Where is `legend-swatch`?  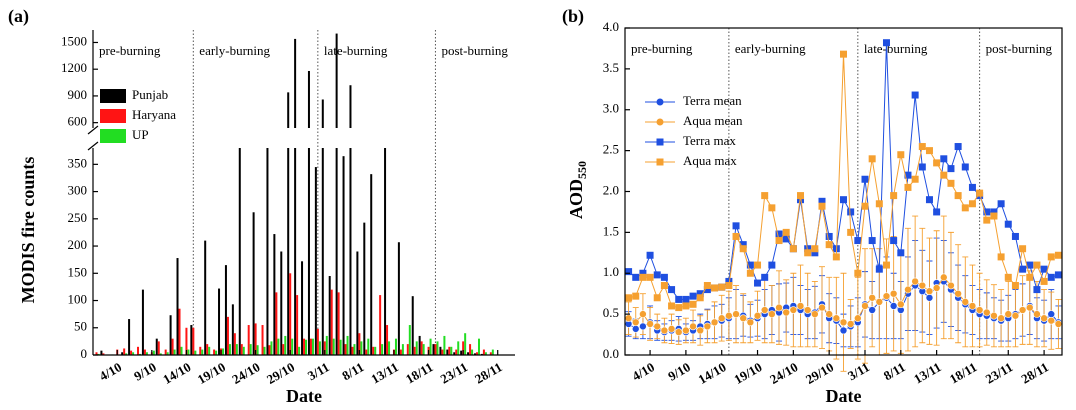 legend-swatch is located at coordinates (113, 116).